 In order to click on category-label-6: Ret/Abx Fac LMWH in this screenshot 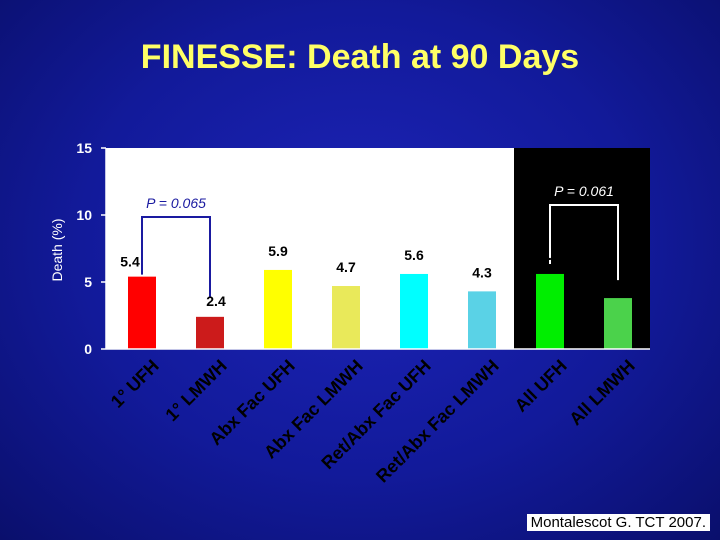, I will do `click(437, 421)`.